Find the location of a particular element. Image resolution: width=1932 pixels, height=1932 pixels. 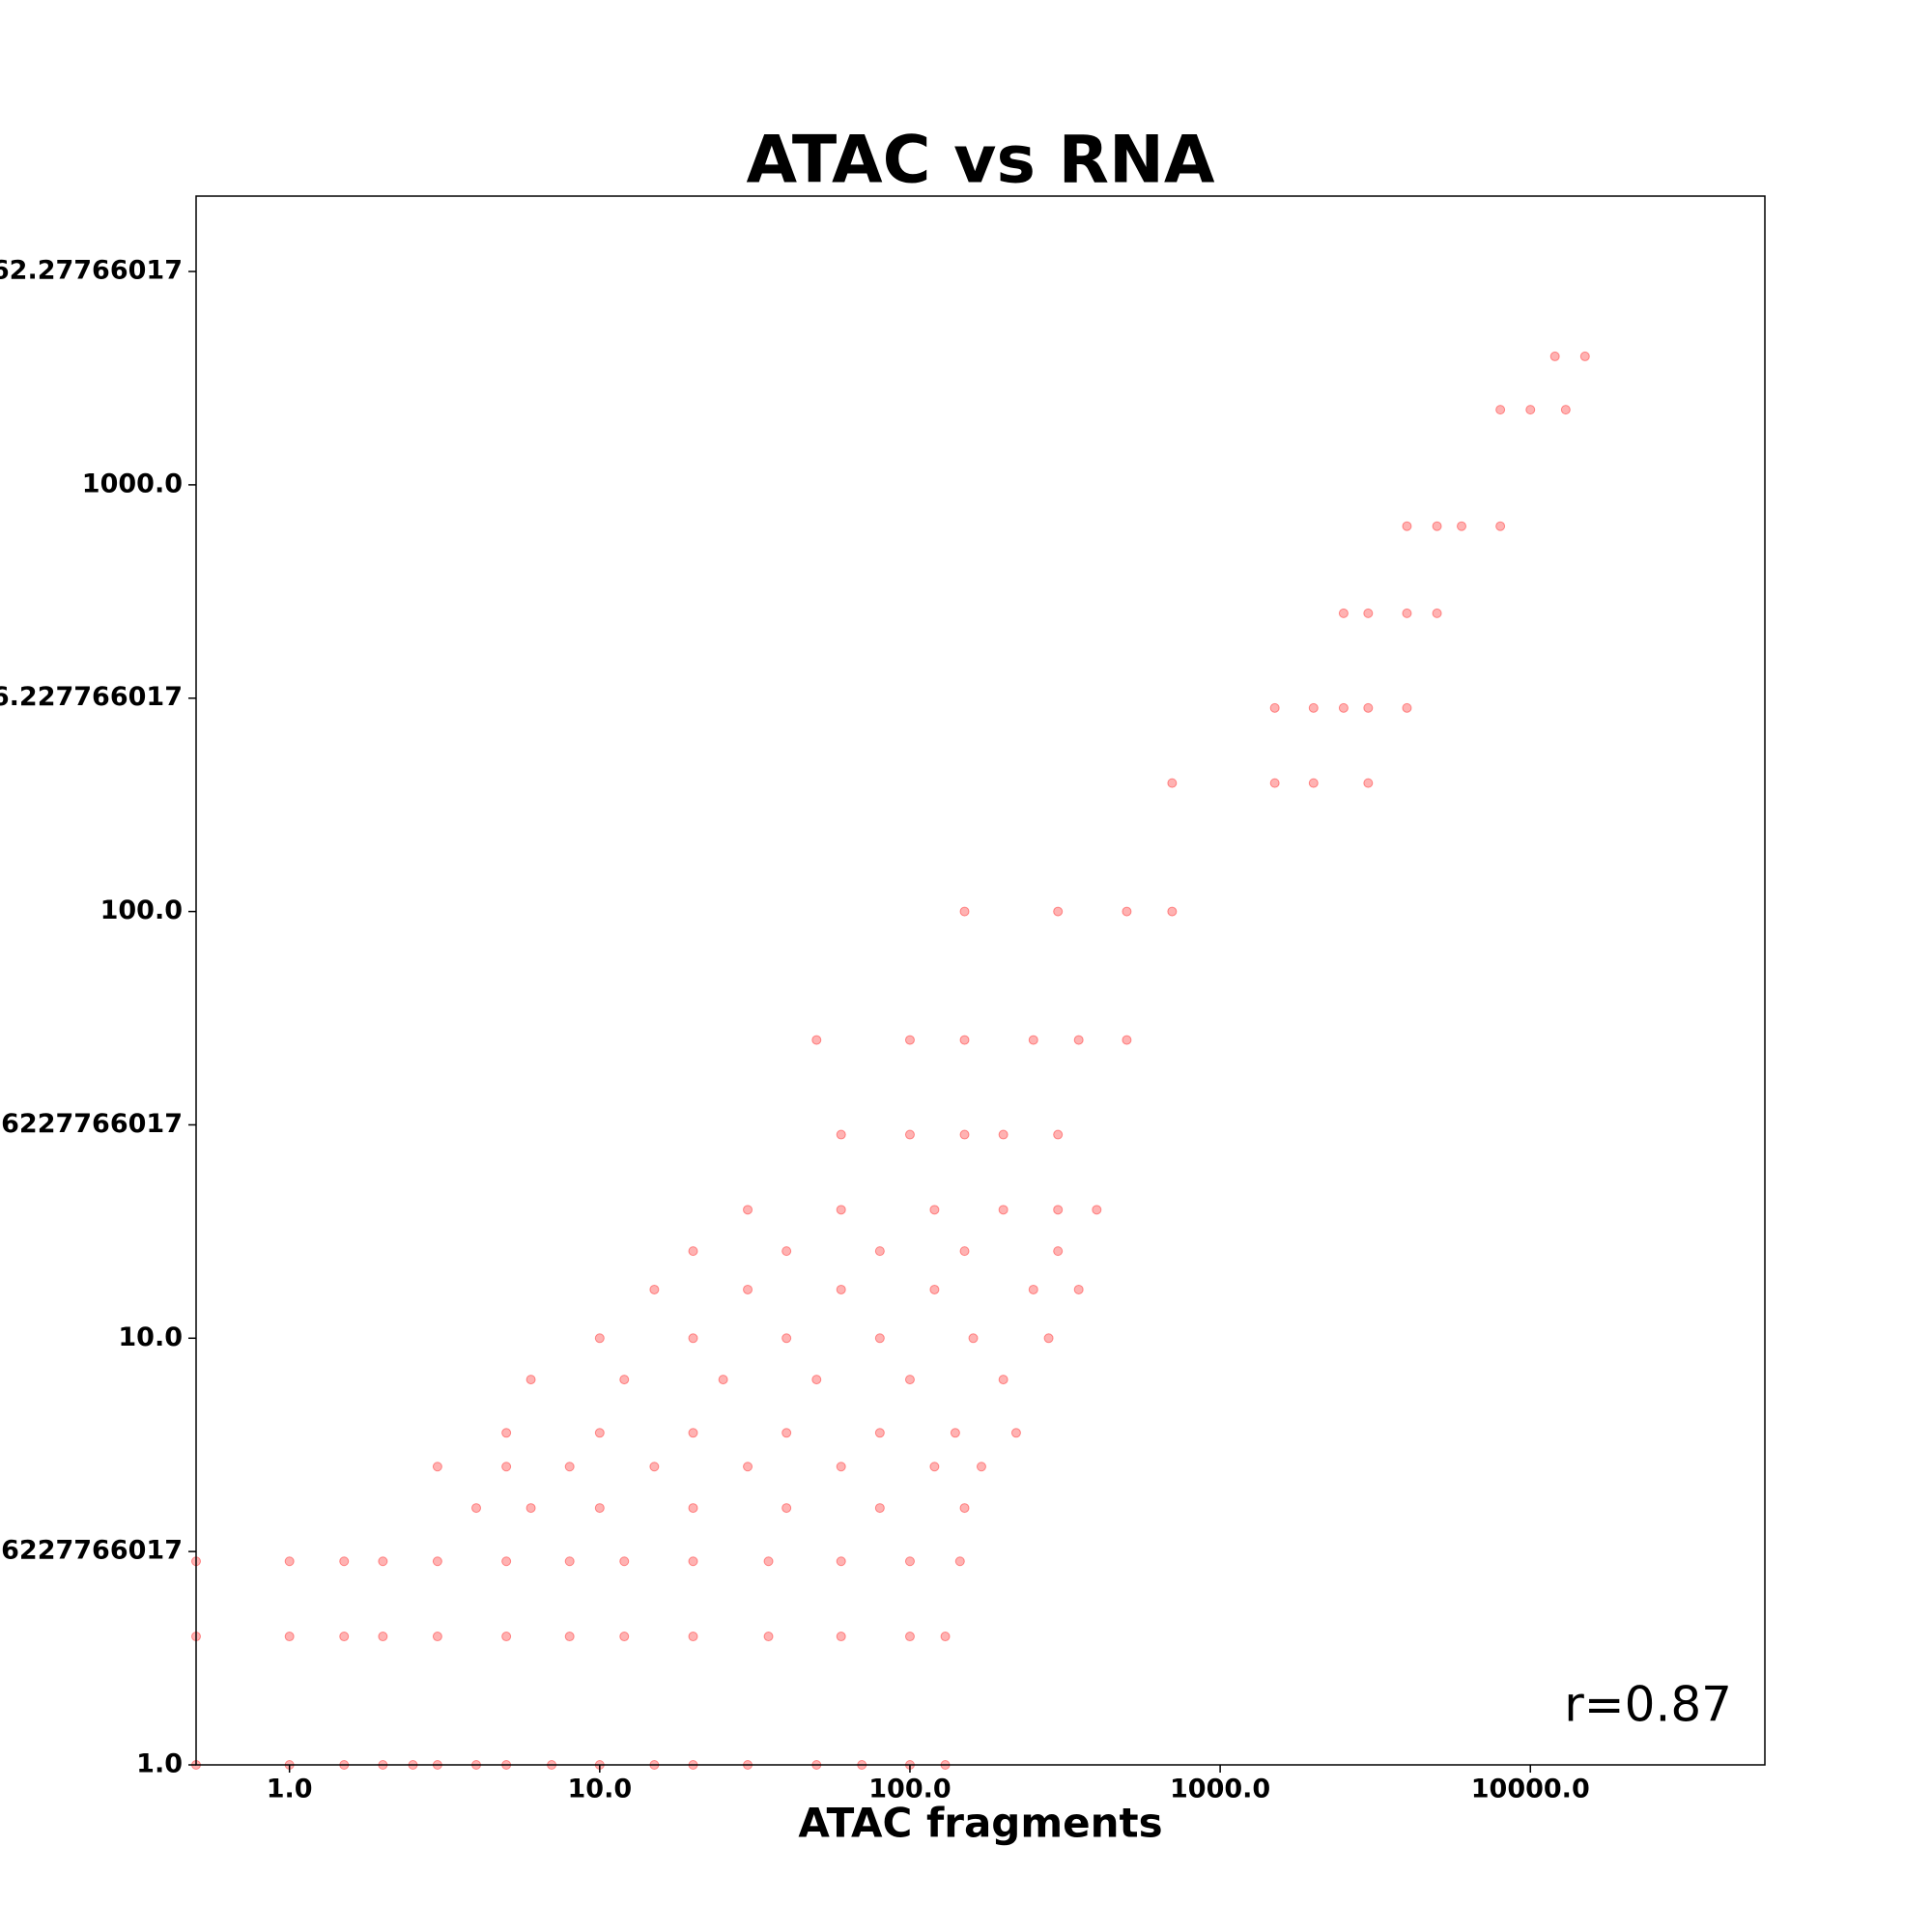

y-tick-label: 10.0 is located at coordinates (150, 1337).